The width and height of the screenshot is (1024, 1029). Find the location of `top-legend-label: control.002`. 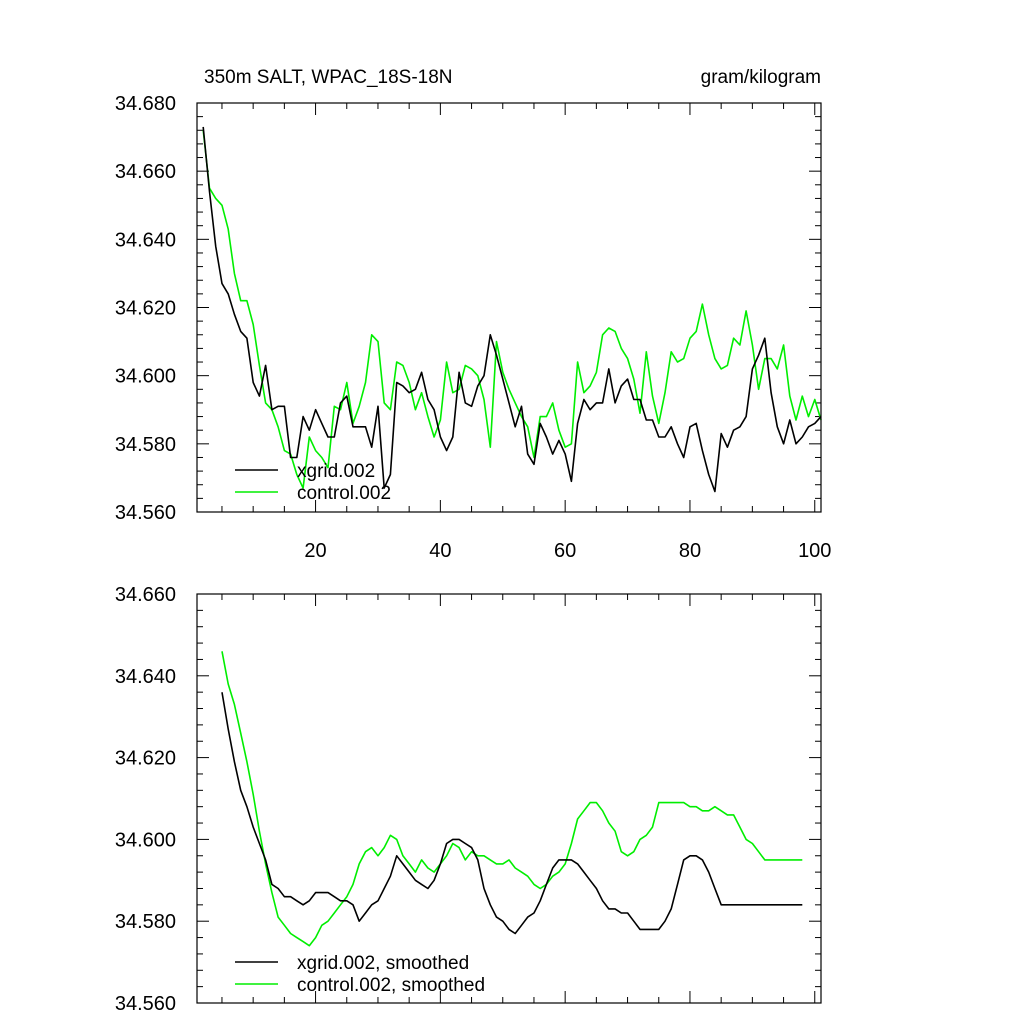

top-legend-label: control.002 is located at coordinates (344, 493).